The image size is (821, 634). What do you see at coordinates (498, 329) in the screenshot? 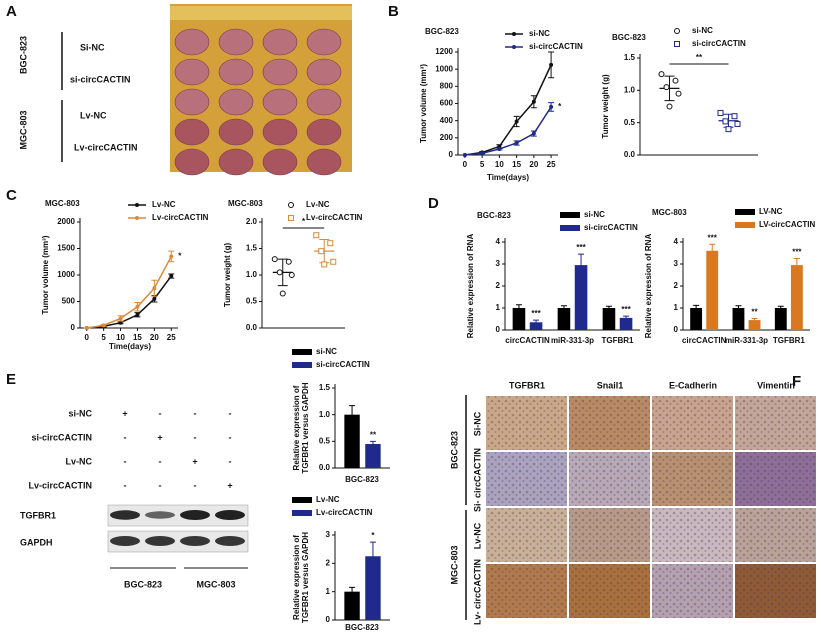
I see `y-tick-label: 0` at bounding box center [498, 329].